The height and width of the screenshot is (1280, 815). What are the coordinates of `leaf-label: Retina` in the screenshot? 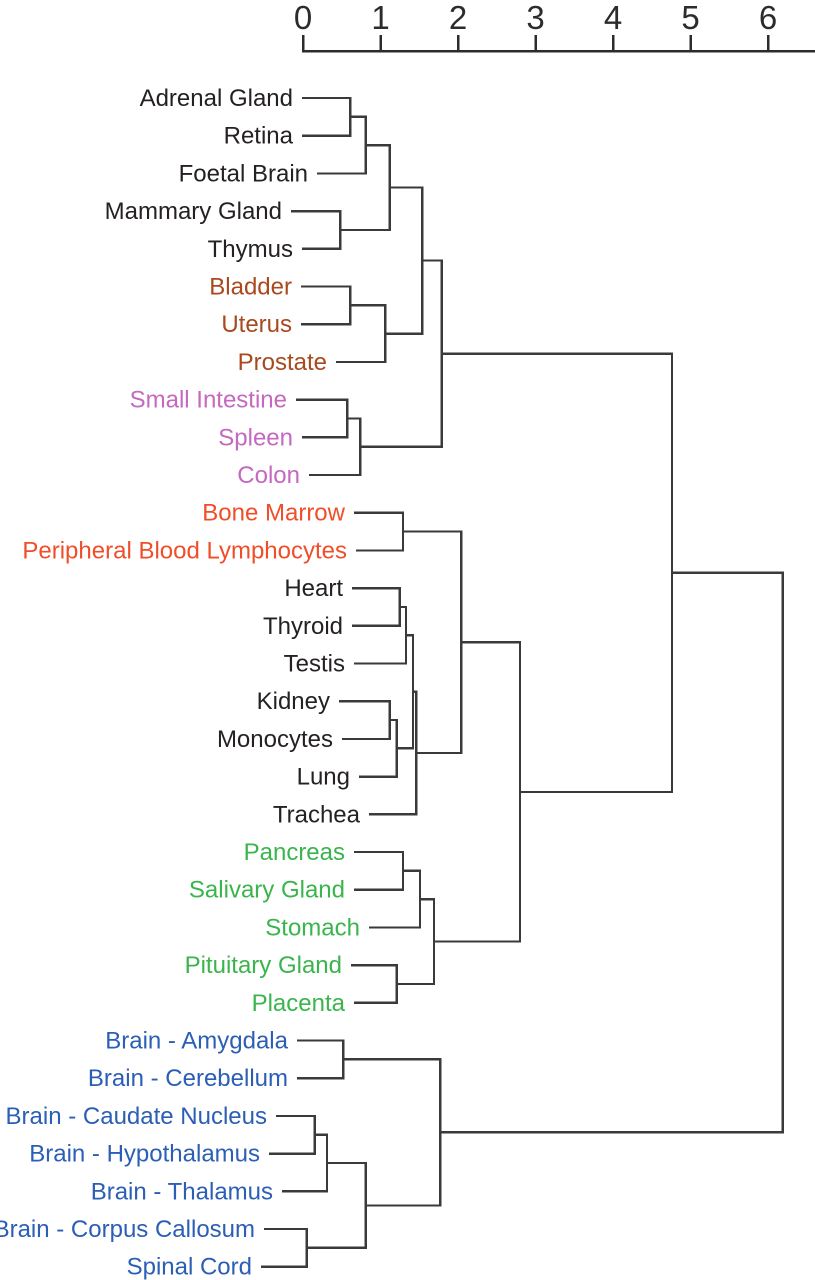 It's located at (259, 136).